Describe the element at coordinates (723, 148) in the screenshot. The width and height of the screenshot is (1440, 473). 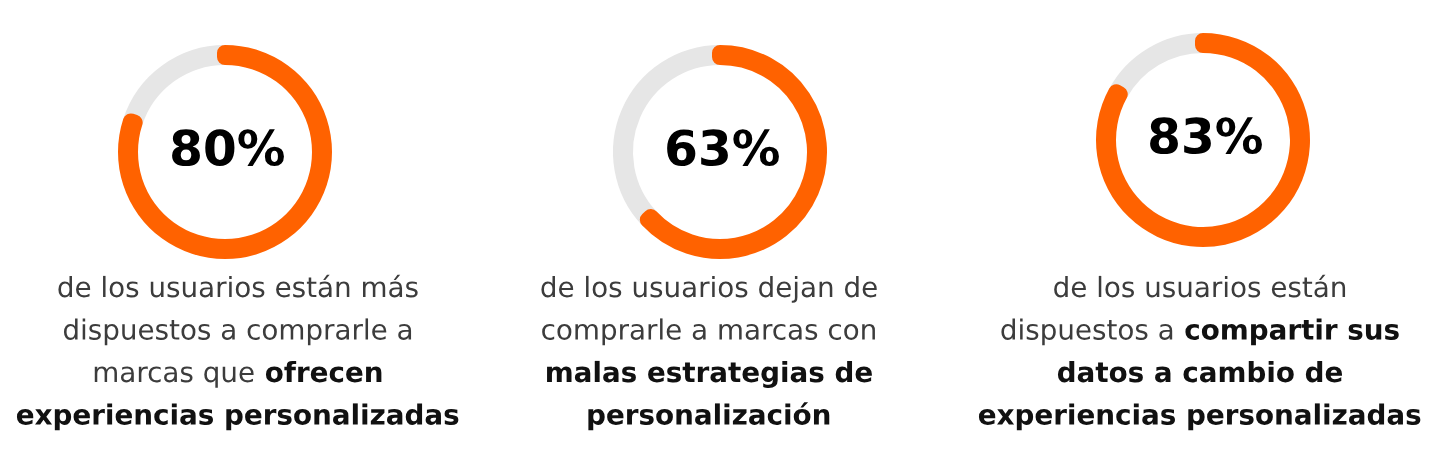
I see `data-label: 63%` at that location.